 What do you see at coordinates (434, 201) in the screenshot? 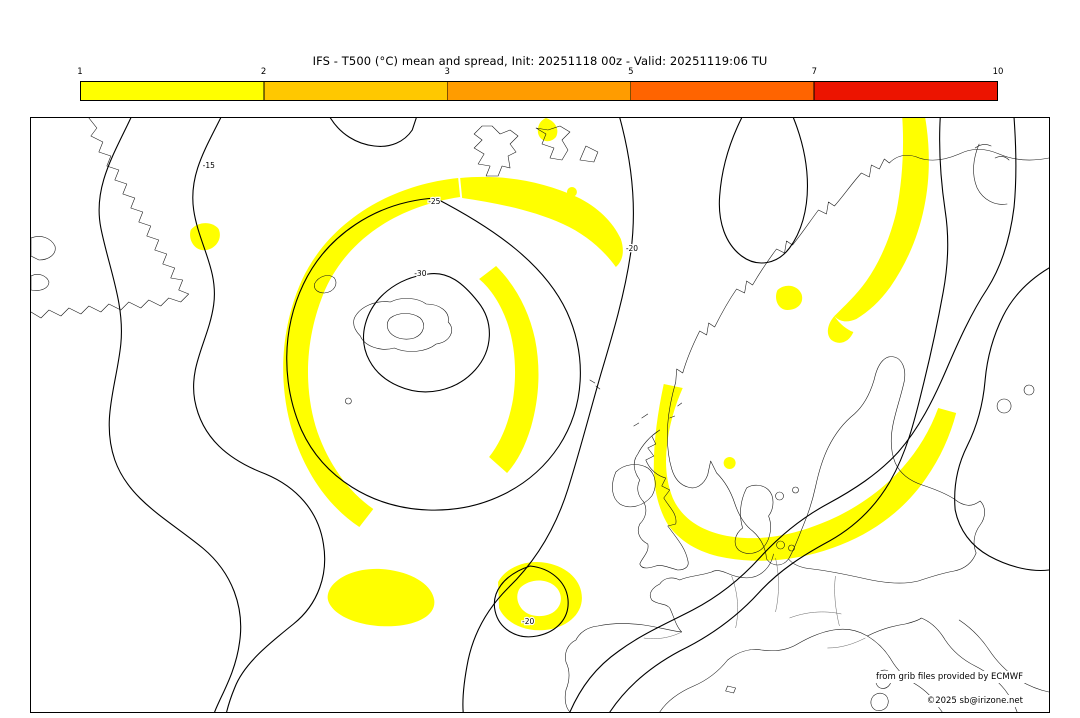
I see `contour-label: -25` at bounding box center [434, 201].